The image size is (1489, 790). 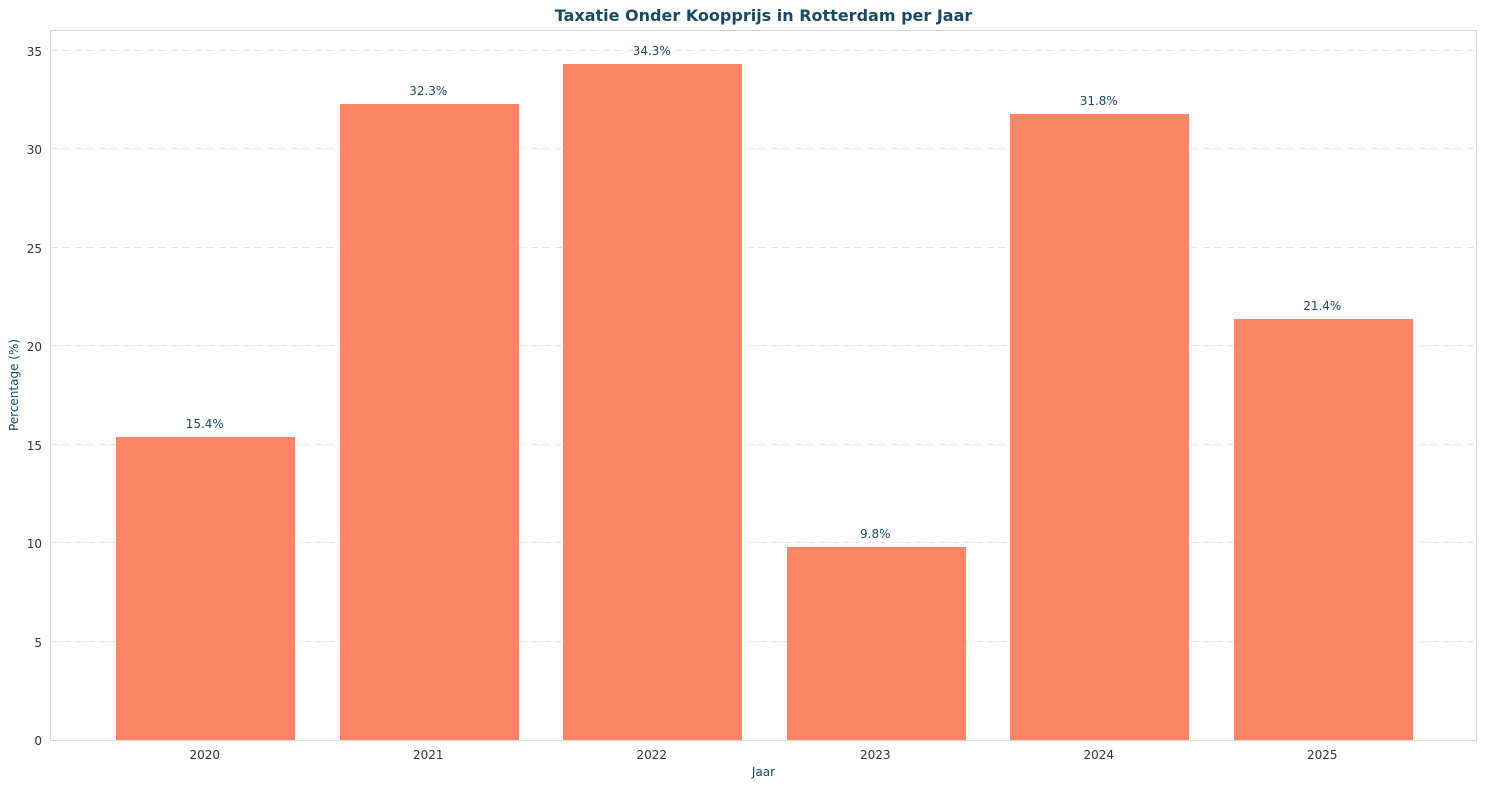 What do you see at coordinates (652, 755) in the screenshot?
I see `x-tick-label: 2022` at bounding box center [652, 755].